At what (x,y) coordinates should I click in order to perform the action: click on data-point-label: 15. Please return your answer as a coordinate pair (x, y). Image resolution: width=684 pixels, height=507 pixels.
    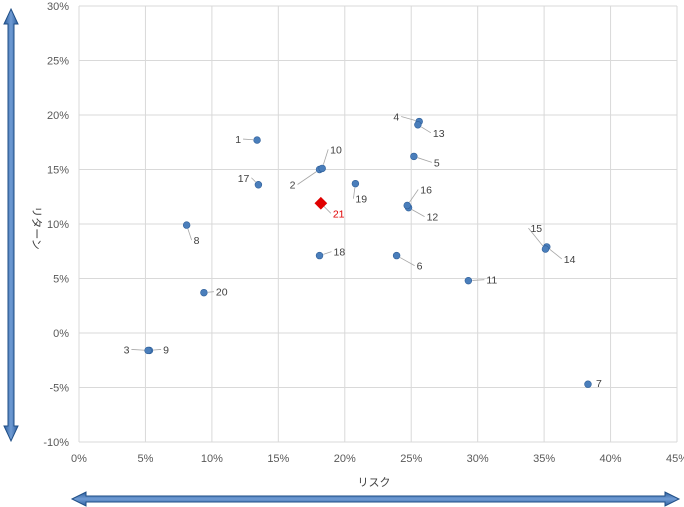
    Looking at the image, I should click on (536, 229).